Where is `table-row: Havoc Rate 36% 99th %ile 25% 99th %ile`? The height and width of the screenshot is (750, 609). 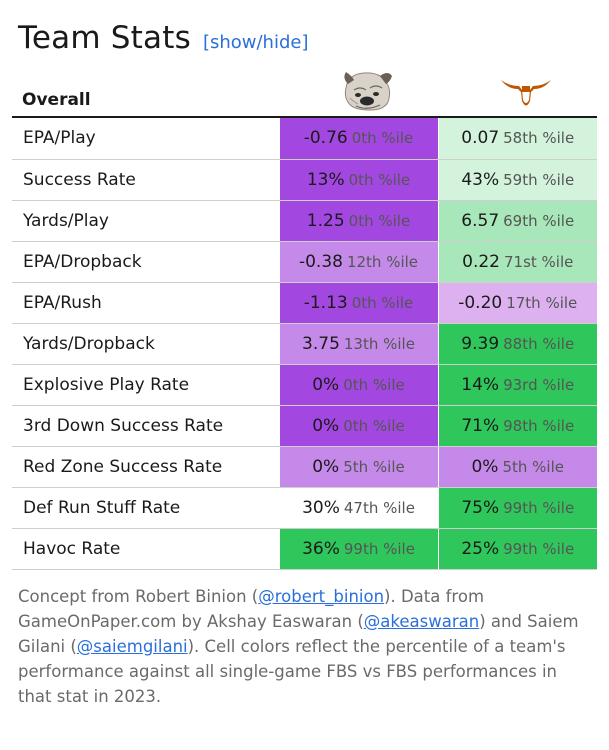
table-row: Havoc Rate 36% 99th %ile 25% 99th %ile is located at coordinates (304, 549).